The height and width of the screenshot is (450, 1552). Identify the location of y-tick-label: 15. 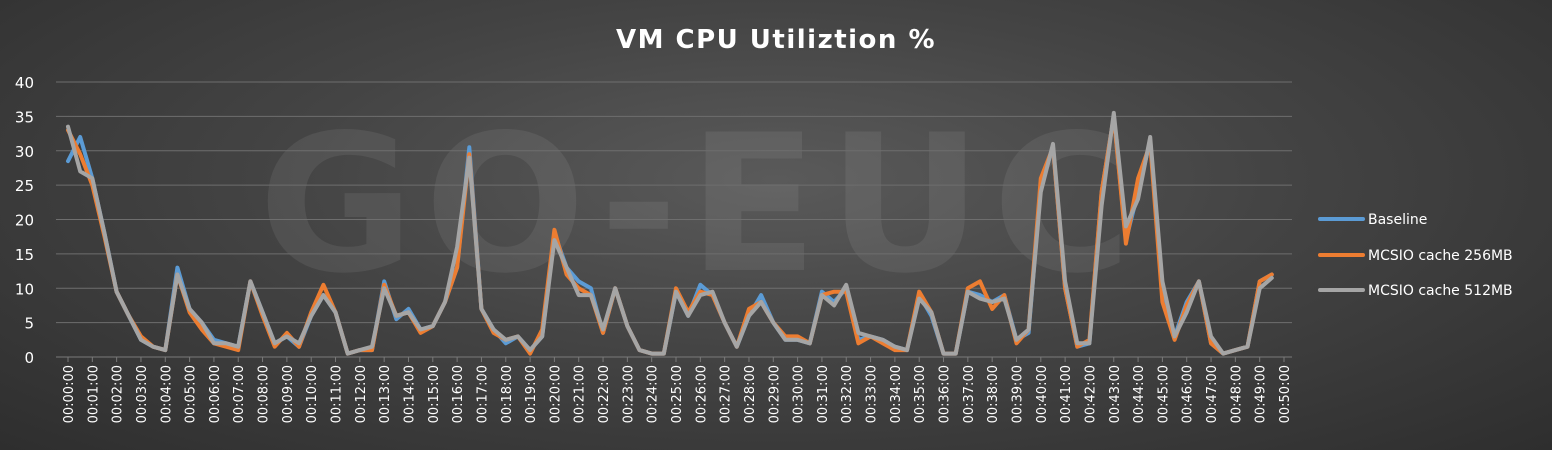
(24, 255).